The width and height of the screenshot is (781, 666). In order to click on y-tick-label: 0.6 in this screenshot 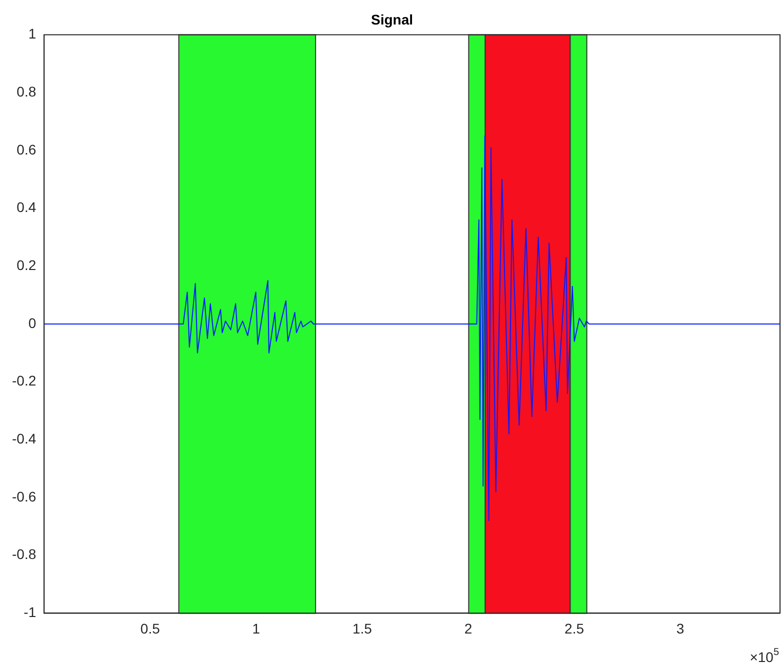, I will do `click(26, 149)`.